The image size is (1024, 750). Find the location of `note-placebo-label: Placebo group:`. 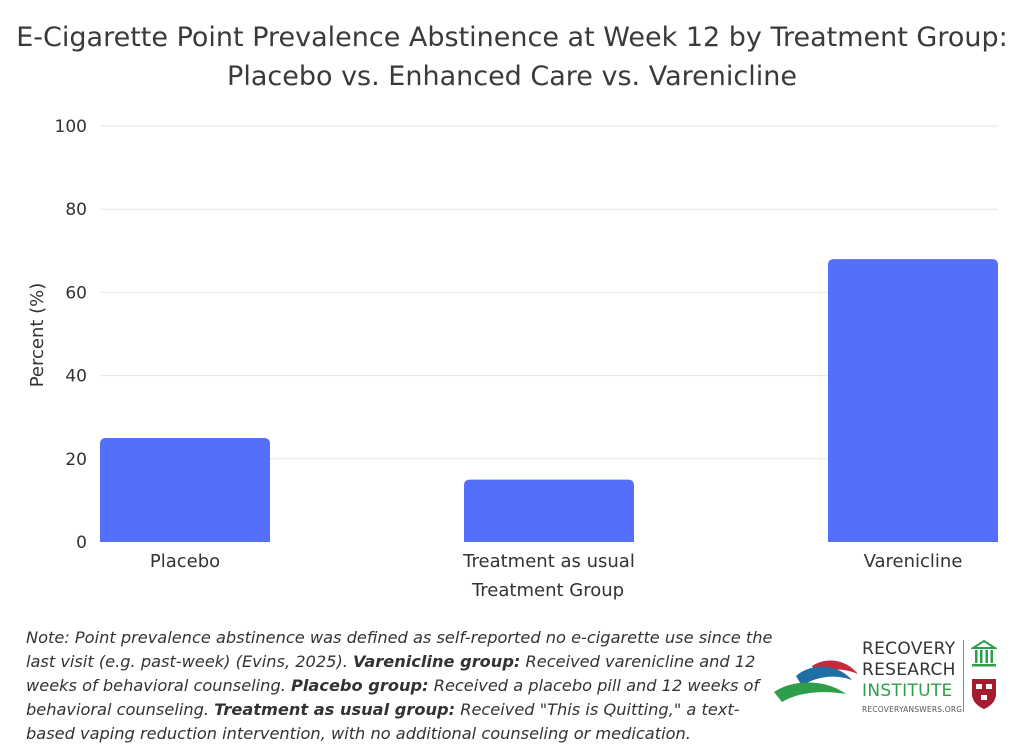

note-placebo-label: Placebo group: is located at coordinates (360, 685).